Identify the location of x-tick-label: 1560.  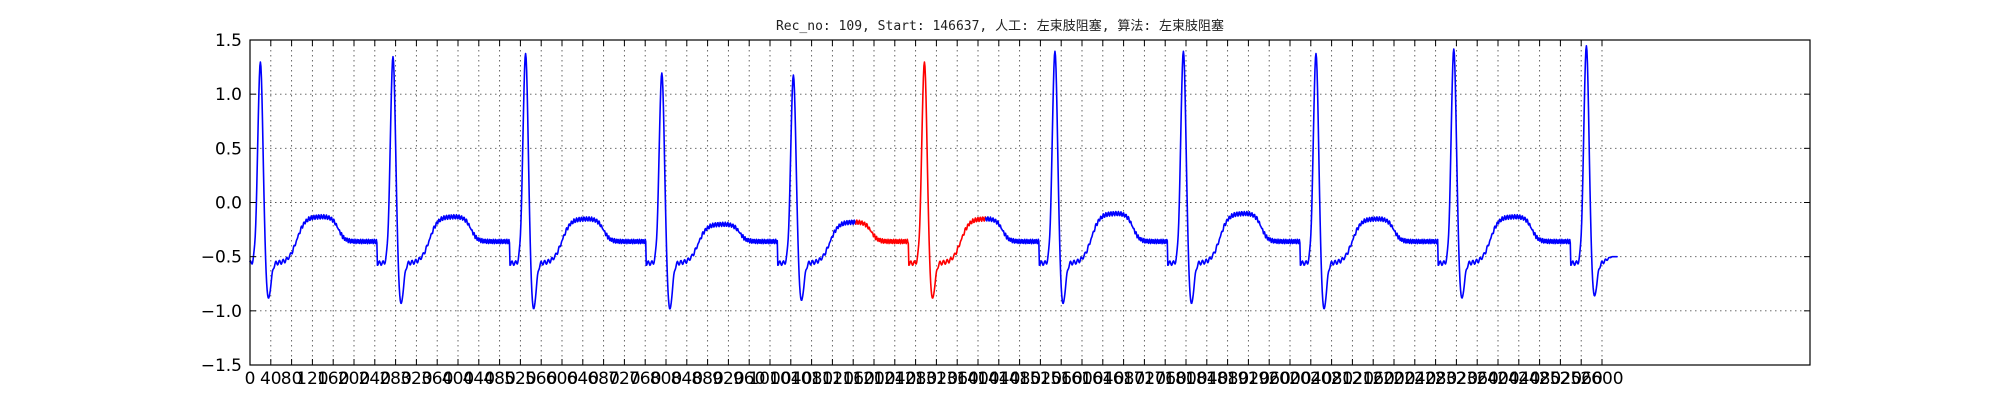
(1061, 379).